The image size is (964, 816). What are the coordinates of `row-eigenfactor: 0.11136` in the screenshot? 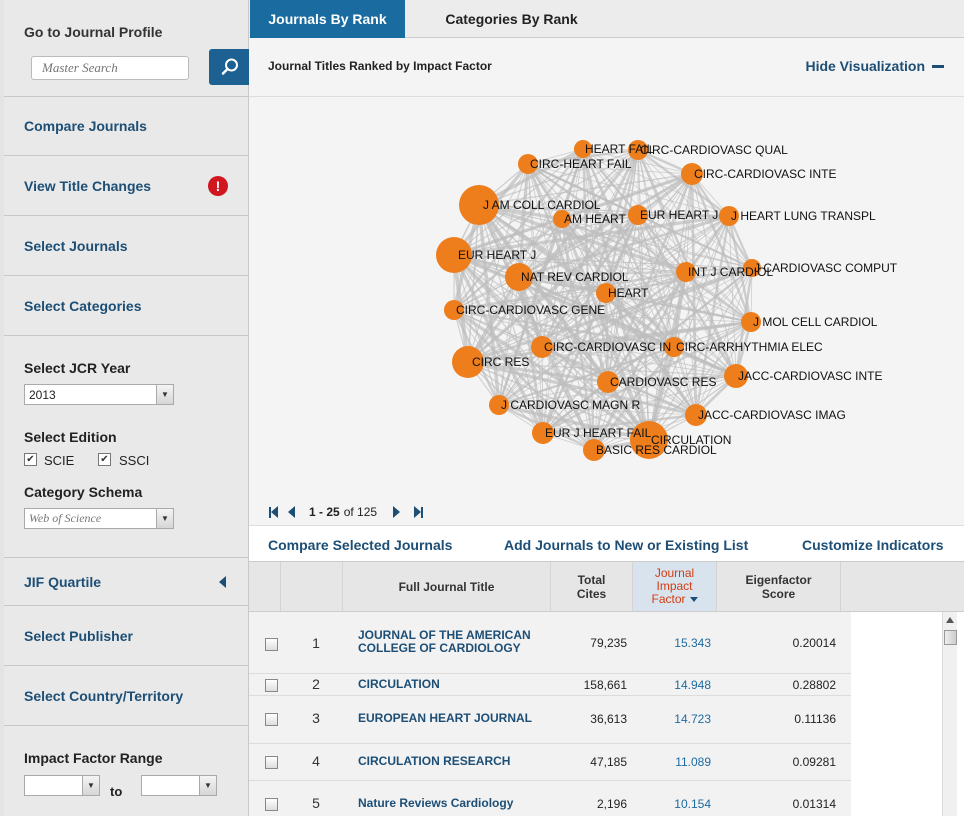 It's located at (815, 719).